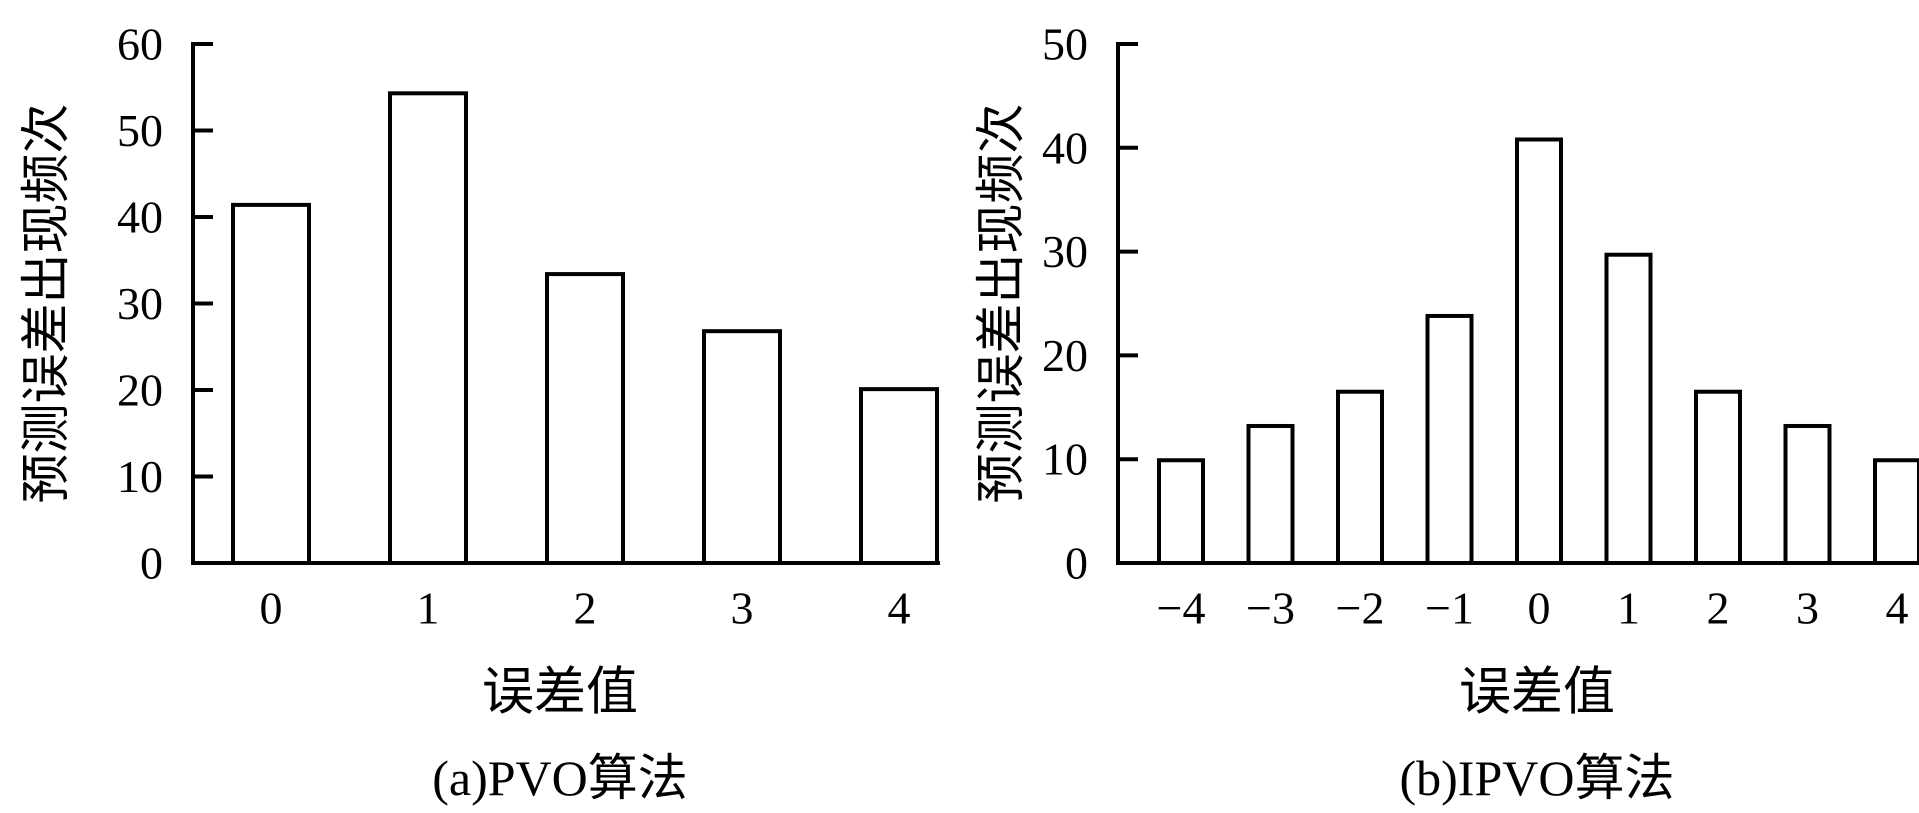  Describe the element at coordinates (1807, 608) in the screenshot. I see `x-tick-label-7: 3` at that location.